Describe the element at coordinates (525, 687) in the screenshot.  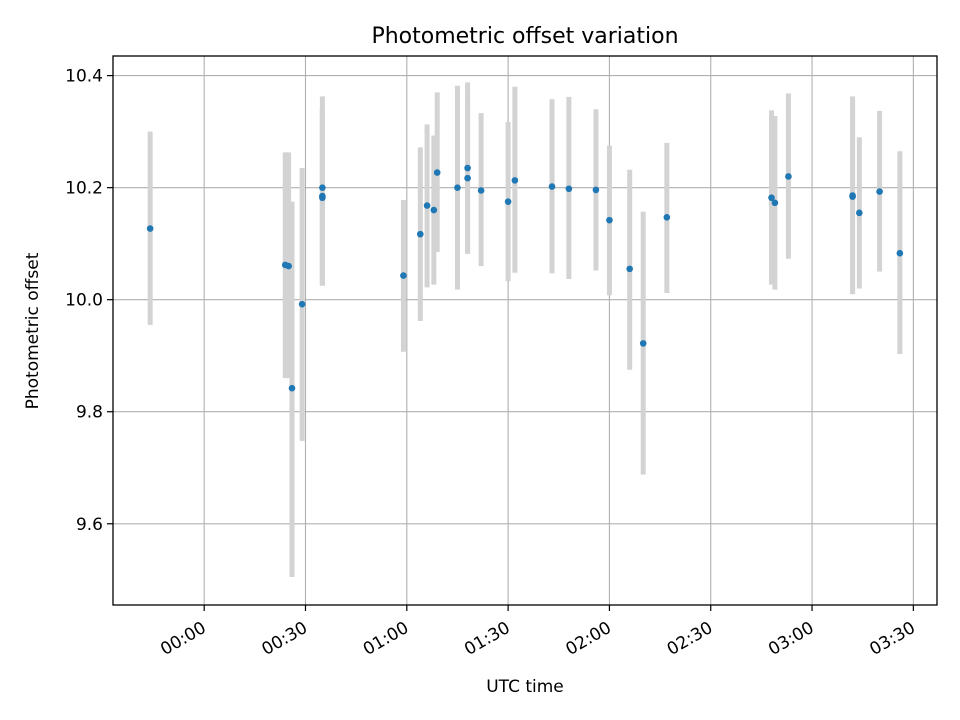
I see `x-axis-label: UTC time` at that location.